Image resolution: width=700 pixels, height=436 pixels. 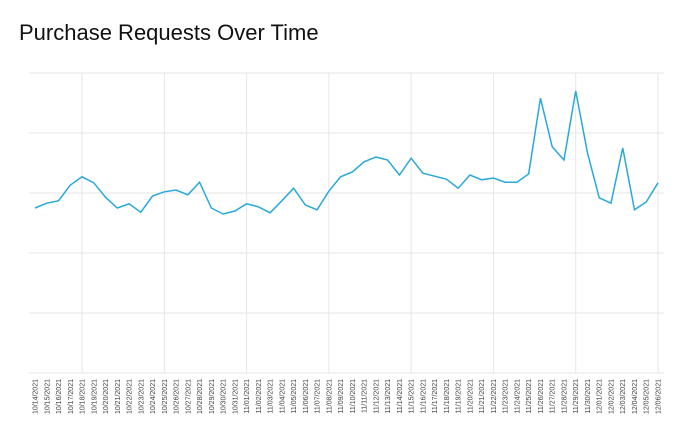 What do you see at coordinates (388, 396) in the screenshot?
I see `x-tick-label: 11/13/2021` at bounding box center [388, 396].